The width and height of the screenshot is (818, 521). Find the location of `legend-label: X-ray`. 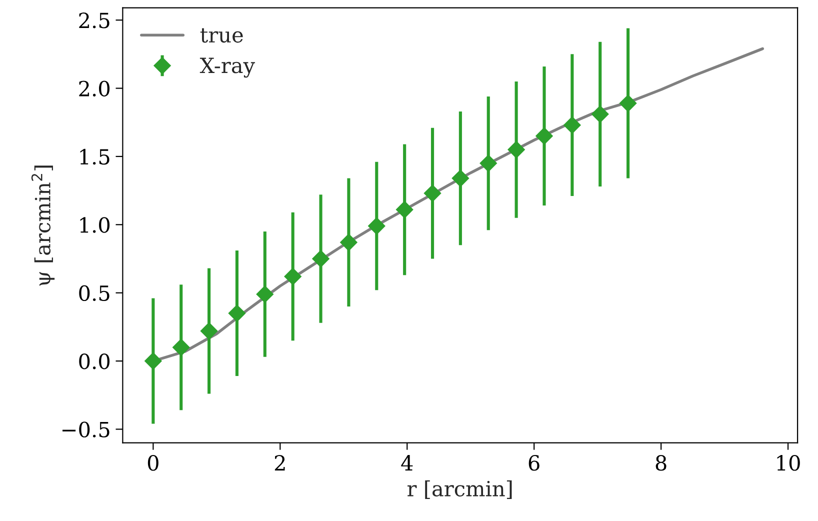

legend-label: X-ray is located at coordinates (227, 68).